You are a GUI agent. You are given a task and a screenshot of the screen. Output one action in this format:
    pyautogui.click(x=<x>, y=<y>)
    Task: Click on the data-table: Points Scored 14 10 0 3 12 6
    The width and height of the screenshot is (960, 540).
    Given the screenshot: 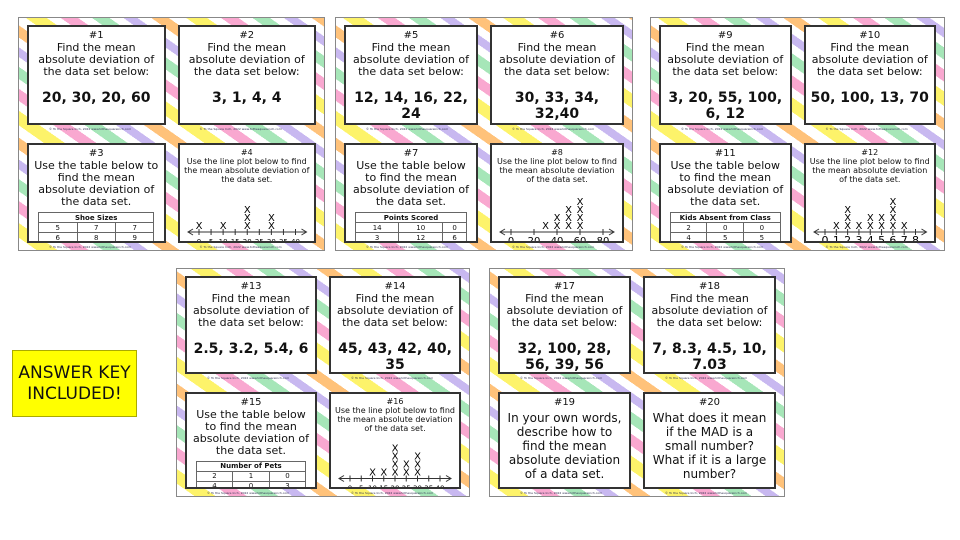 What is the action you would take?
    pyautogui.click(x=411, y=226)
    